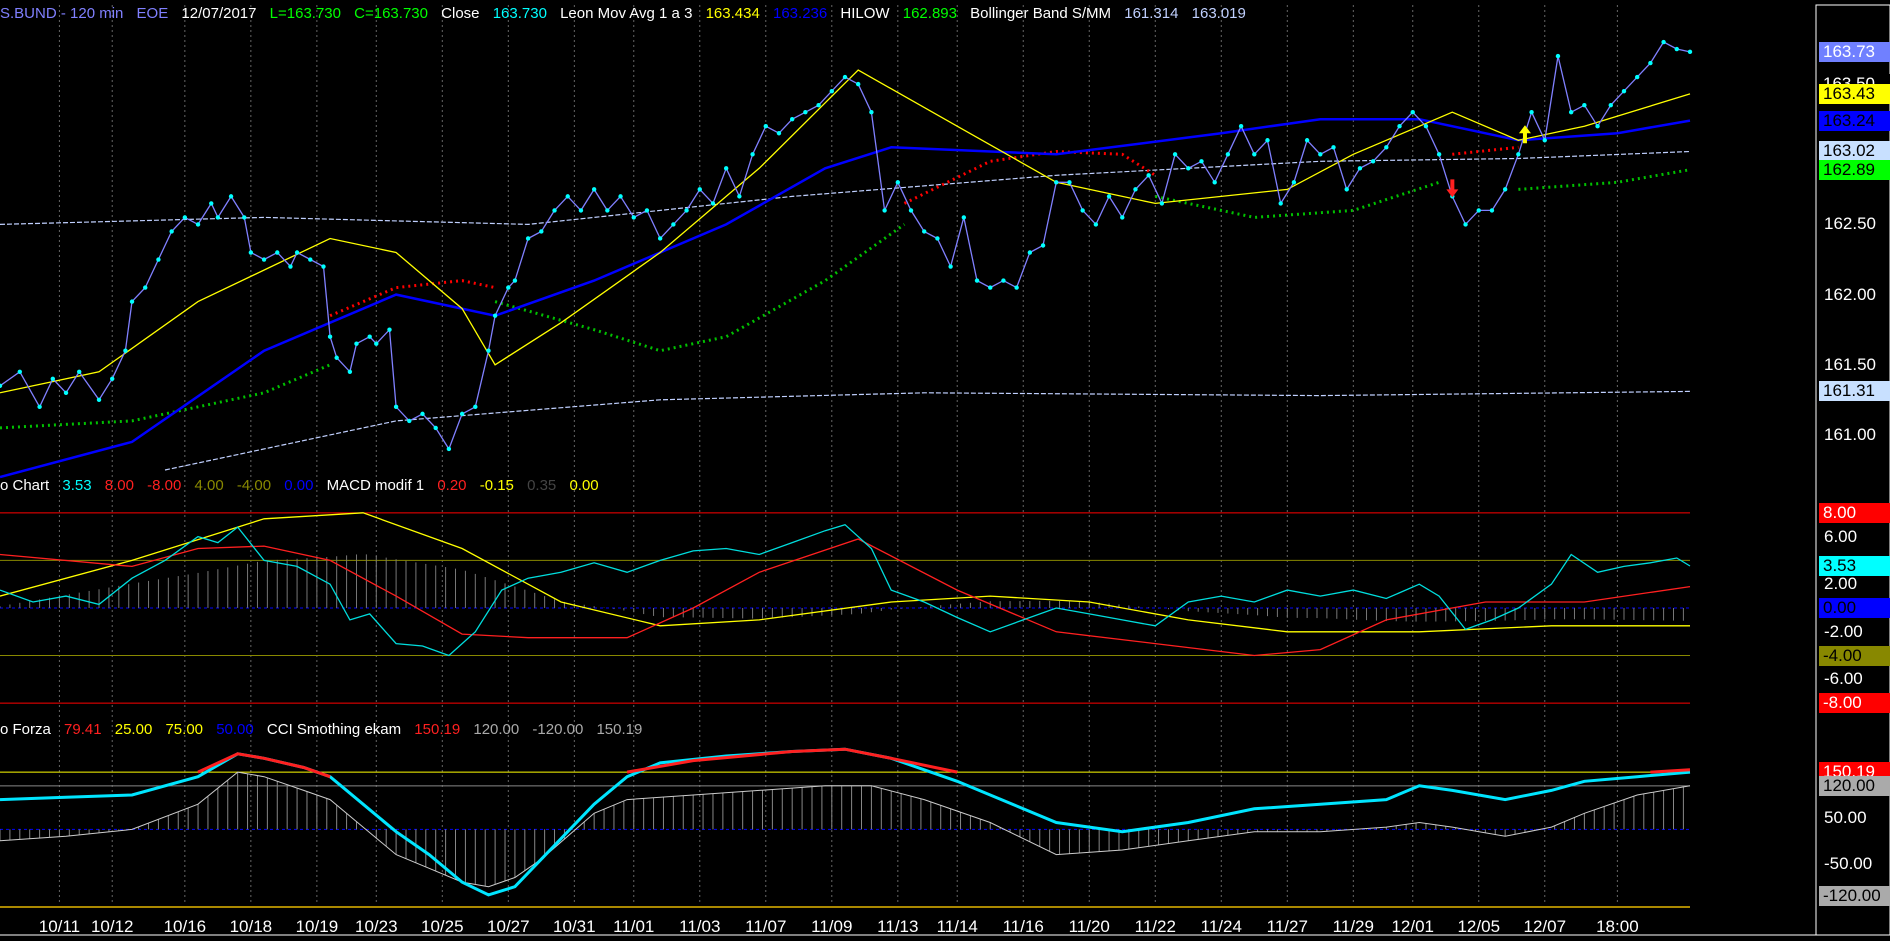  What do you see at coordinates (334, 729) in the screenshot?
I see `cci-legend: CCI Smothing ekam` at bounding box center [334, 729].